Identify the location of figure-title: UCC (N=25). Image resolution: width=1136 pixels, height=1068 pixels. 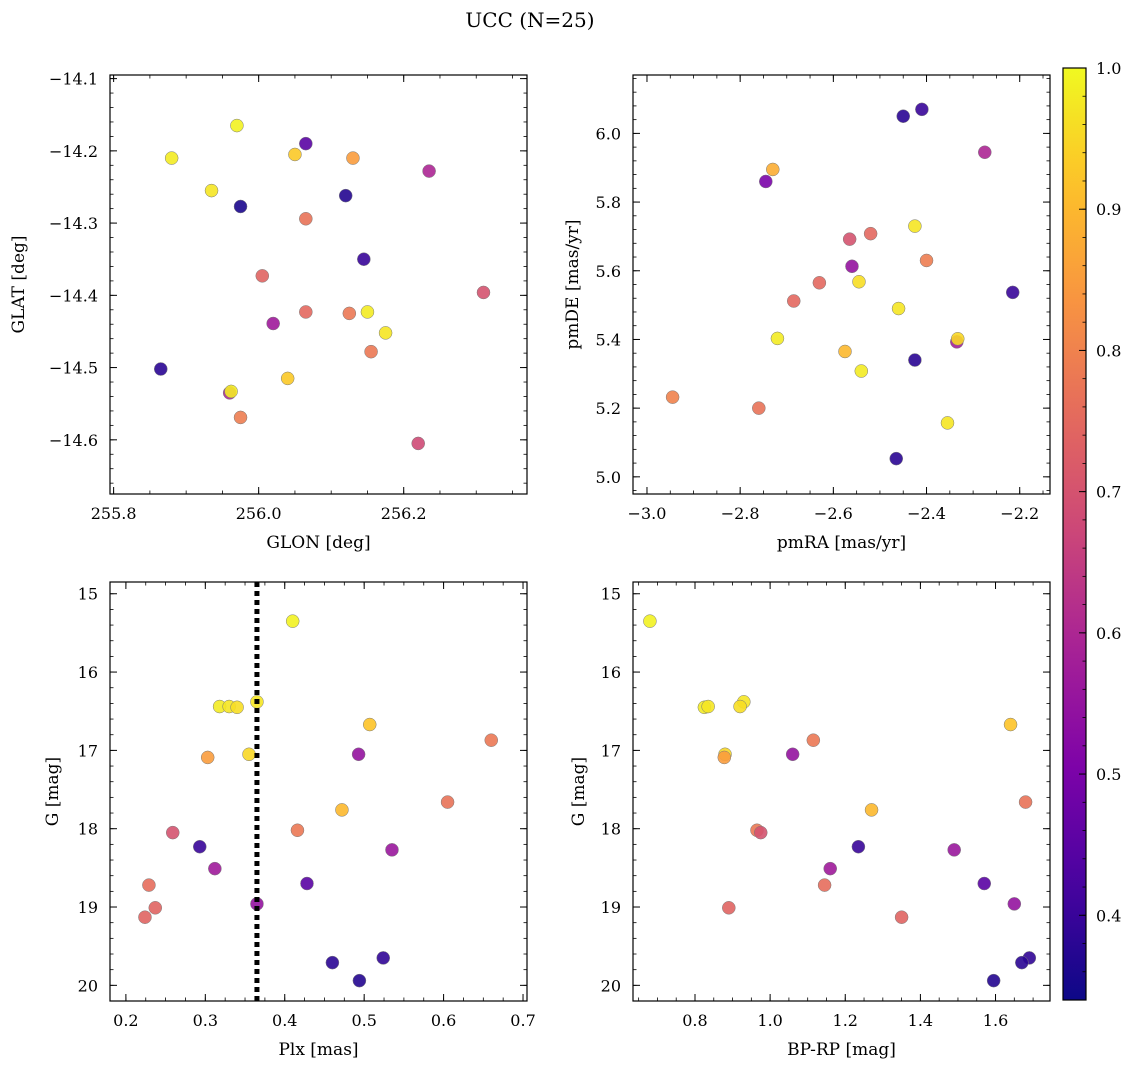
(529, 20).